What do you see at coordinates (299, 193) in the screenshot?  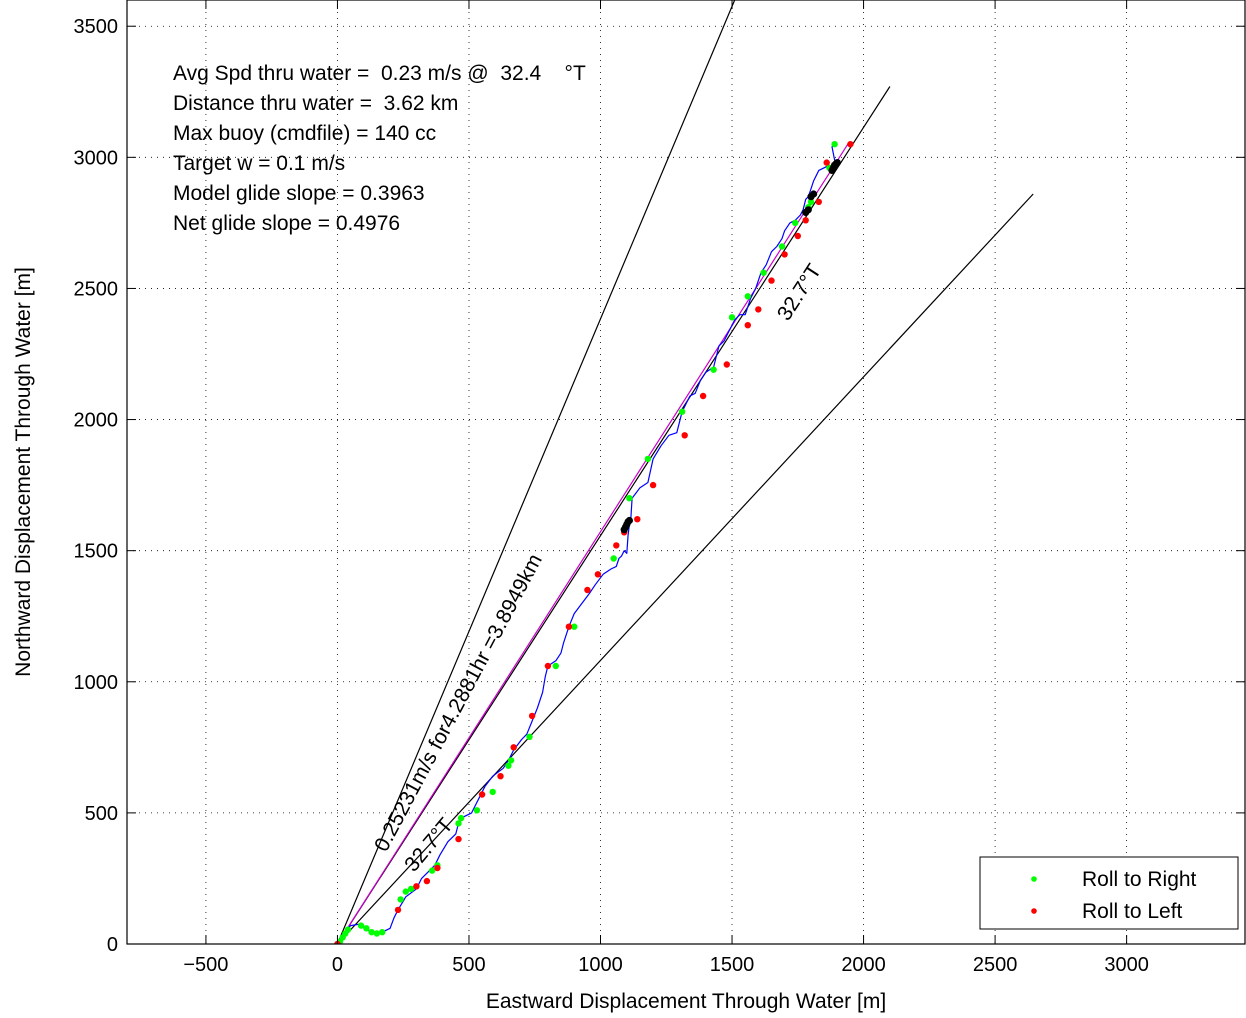 I see `info-model-glide-slope: Model glide slope = 0.3963` at bounding box center [299, 193].